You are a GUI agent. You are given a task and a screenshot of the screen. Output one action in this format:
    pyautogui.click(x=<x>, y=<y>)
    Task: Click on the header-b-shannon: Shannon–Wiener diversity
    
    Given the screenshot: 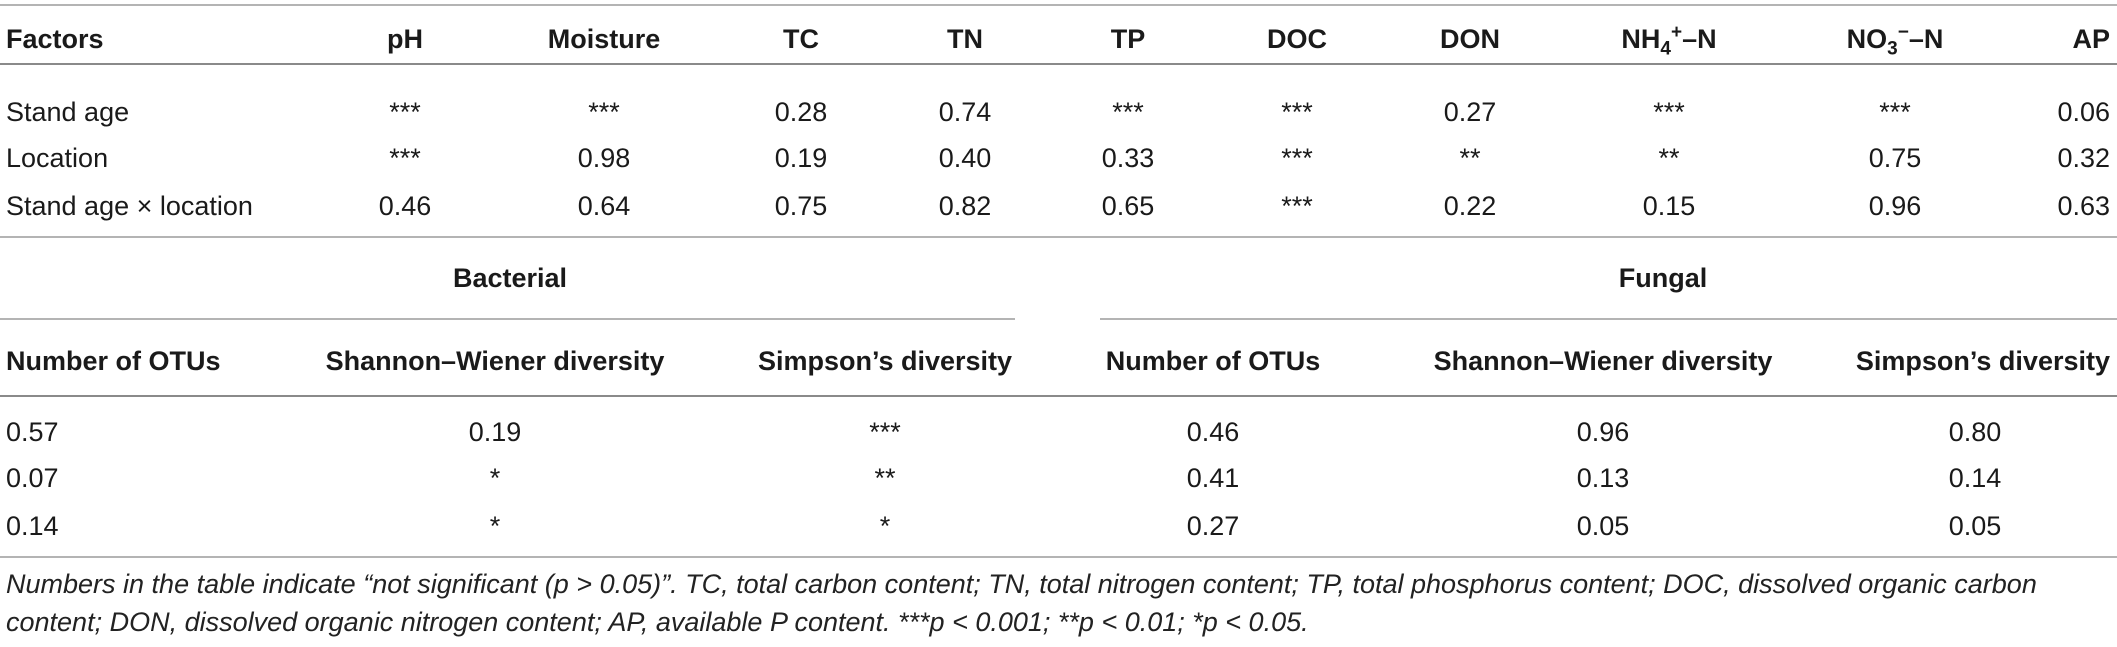 What is the action you would take?
    pyautogui.click(x=495, y=361)
    